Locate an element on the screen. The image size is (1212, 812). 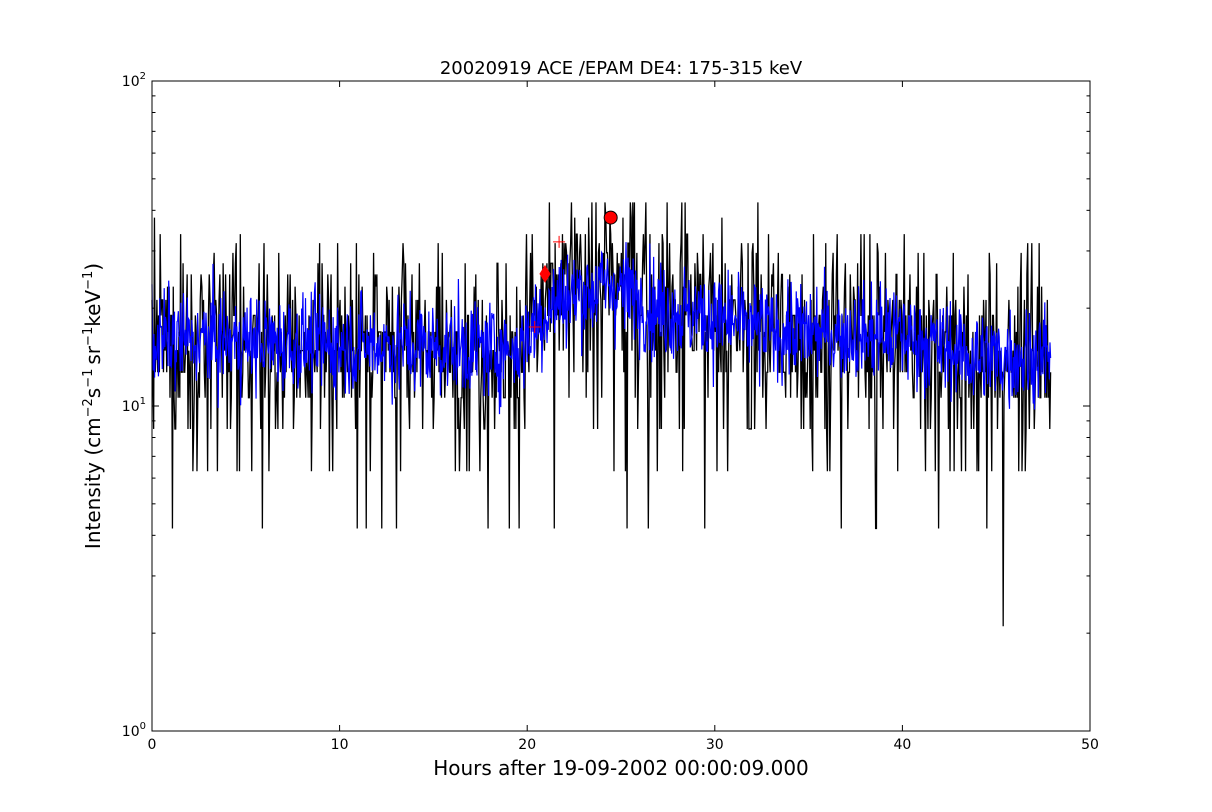
y-label-exp4: −1 is located at coordinates (88, 280).